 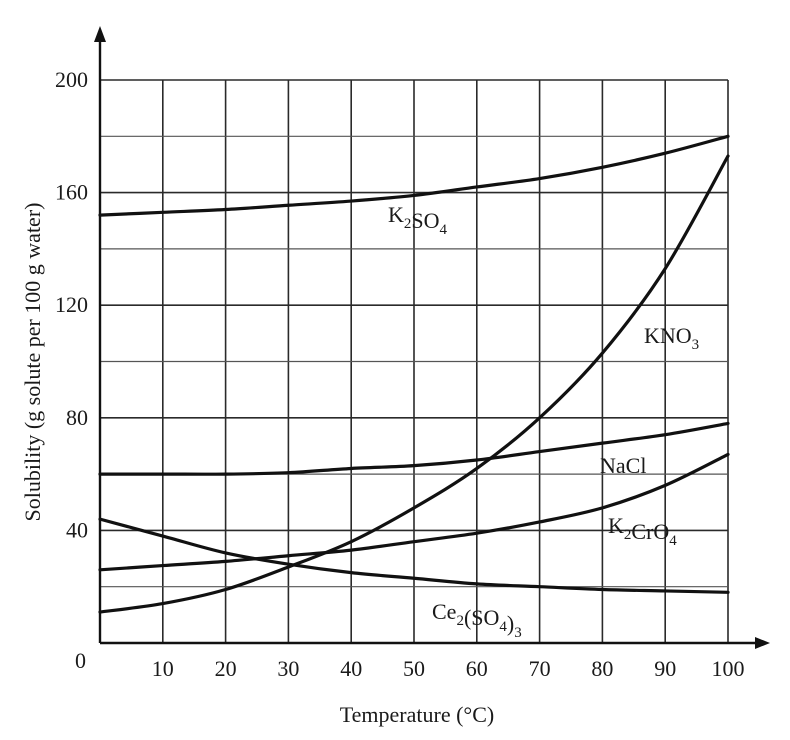 What do you see at coordinates (477, 620) in the screenshot?
I see `series-label-ce2so43: Ce2(SO4)3` at bounding box center [477, 620].